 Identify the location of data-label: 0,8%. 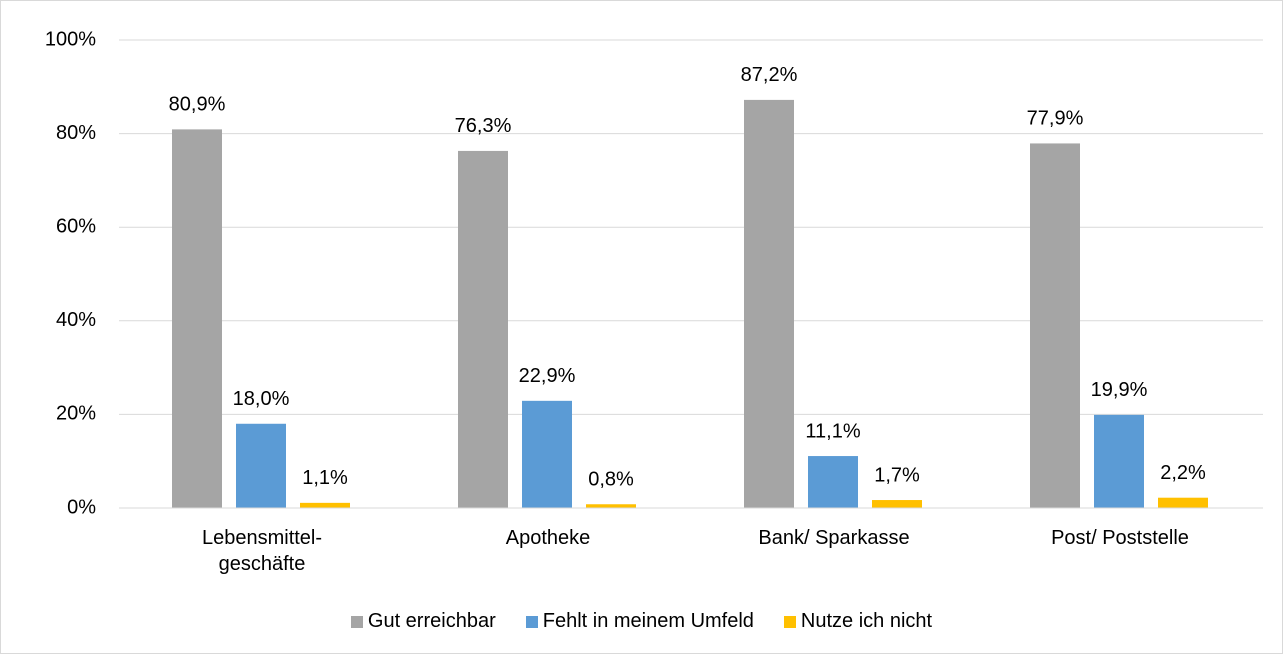
(611, 480).